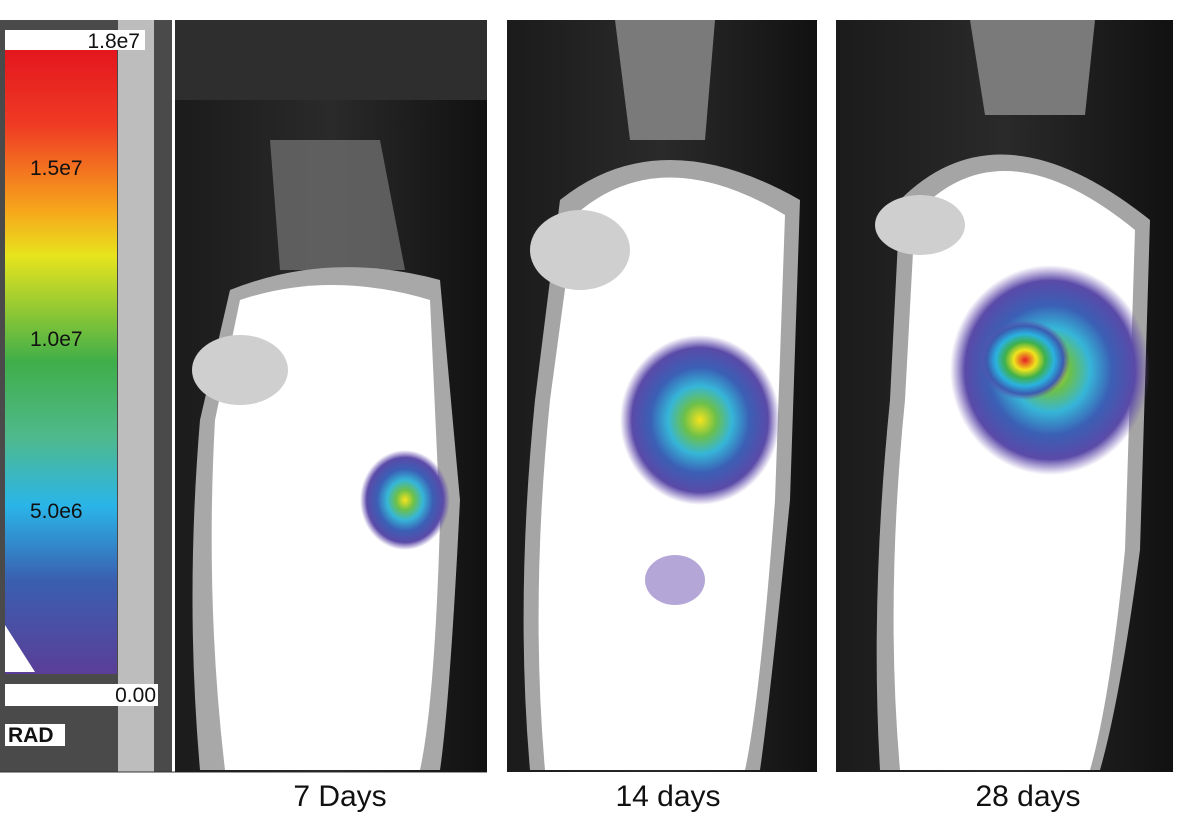 The image size is (1200, 828). What do you see at coordinates (61, 362) in the screenshot?
I see `colorbar` at bounding box center [61, 362].